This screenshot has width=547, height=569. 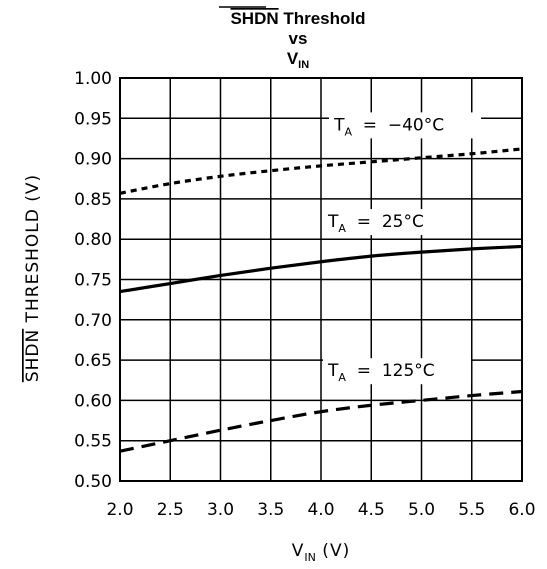 I want to click on x-tick-label: 3.5, so click(x=270, y=510).